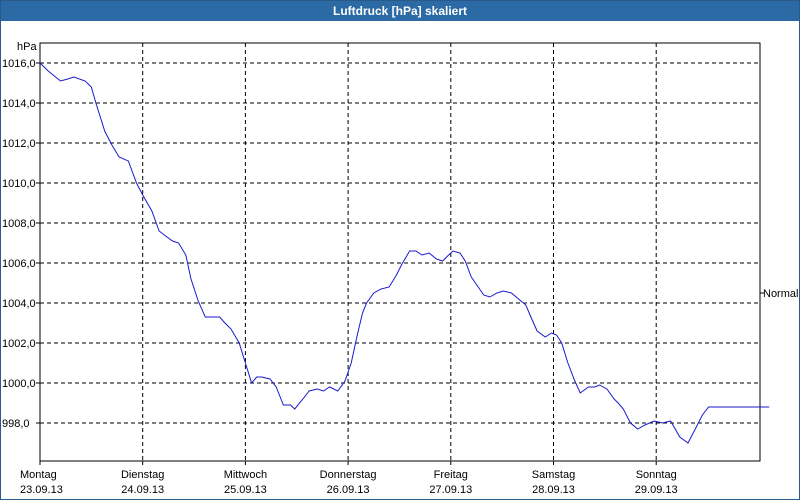  Describe the element at coordinates (245, 475) in the screenshot. I see `x-tick-day-label: Mittwoch` at that location.